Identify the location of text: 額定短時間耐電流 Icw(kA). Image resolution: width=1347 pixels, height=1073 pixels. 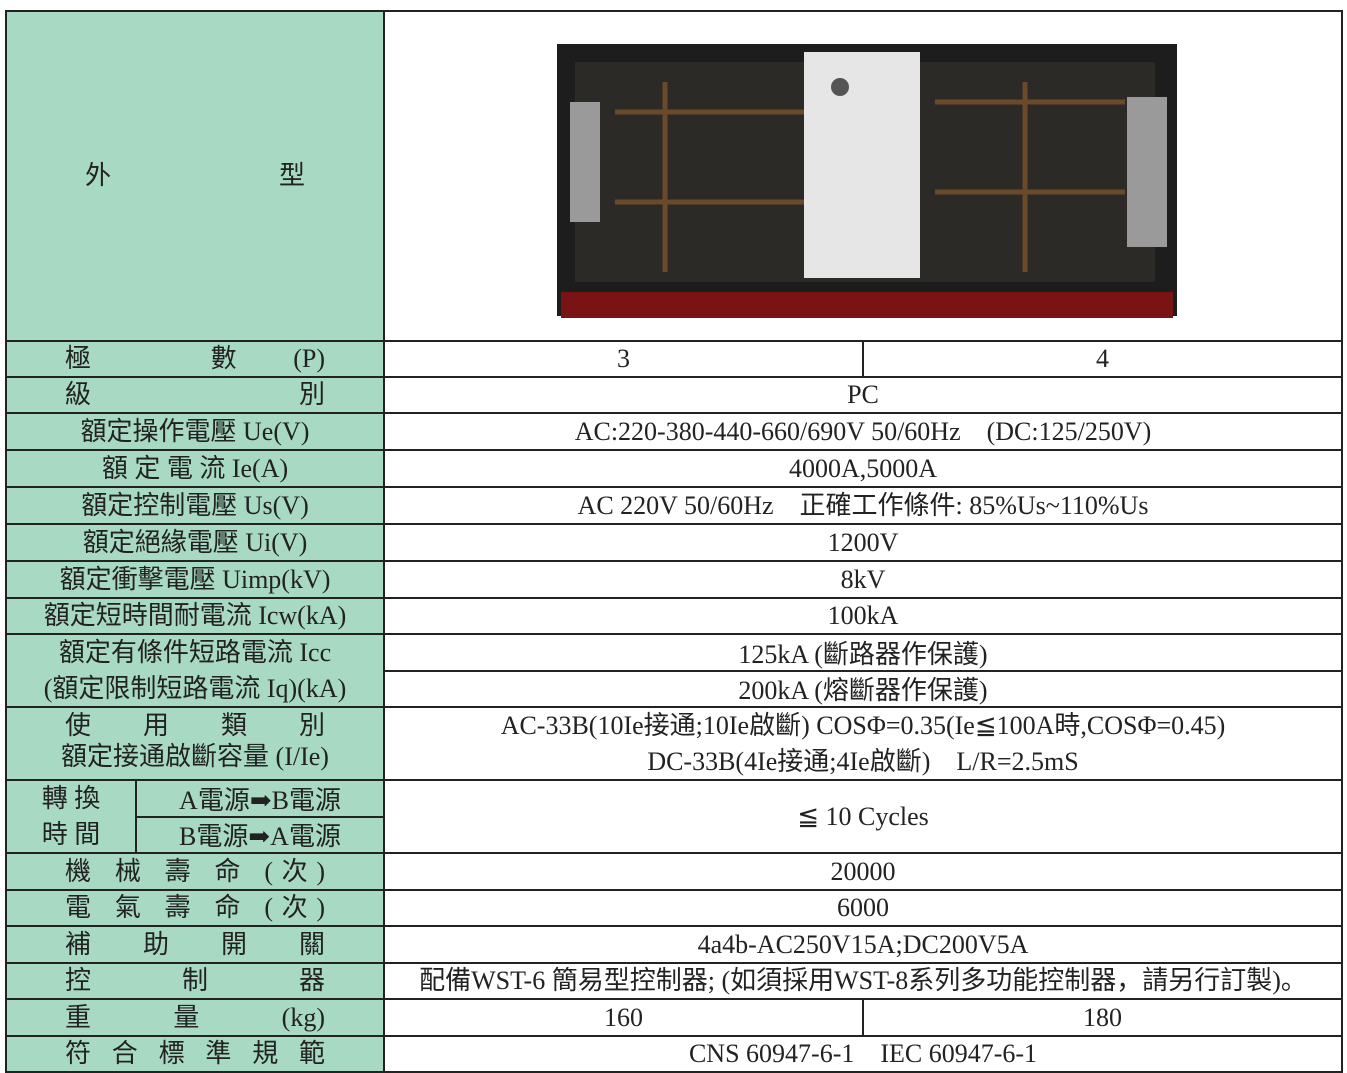
(195, 615).